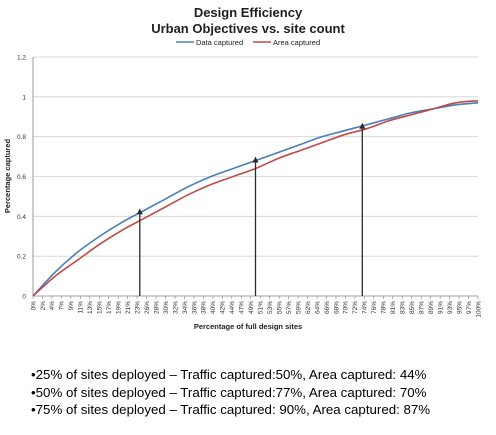 Image resolution: width=496 pixels, height=435 pixels. Describe the element at coordinates (90, 307) in the screenshot. I see `x-tick-label: 13%` at that location.